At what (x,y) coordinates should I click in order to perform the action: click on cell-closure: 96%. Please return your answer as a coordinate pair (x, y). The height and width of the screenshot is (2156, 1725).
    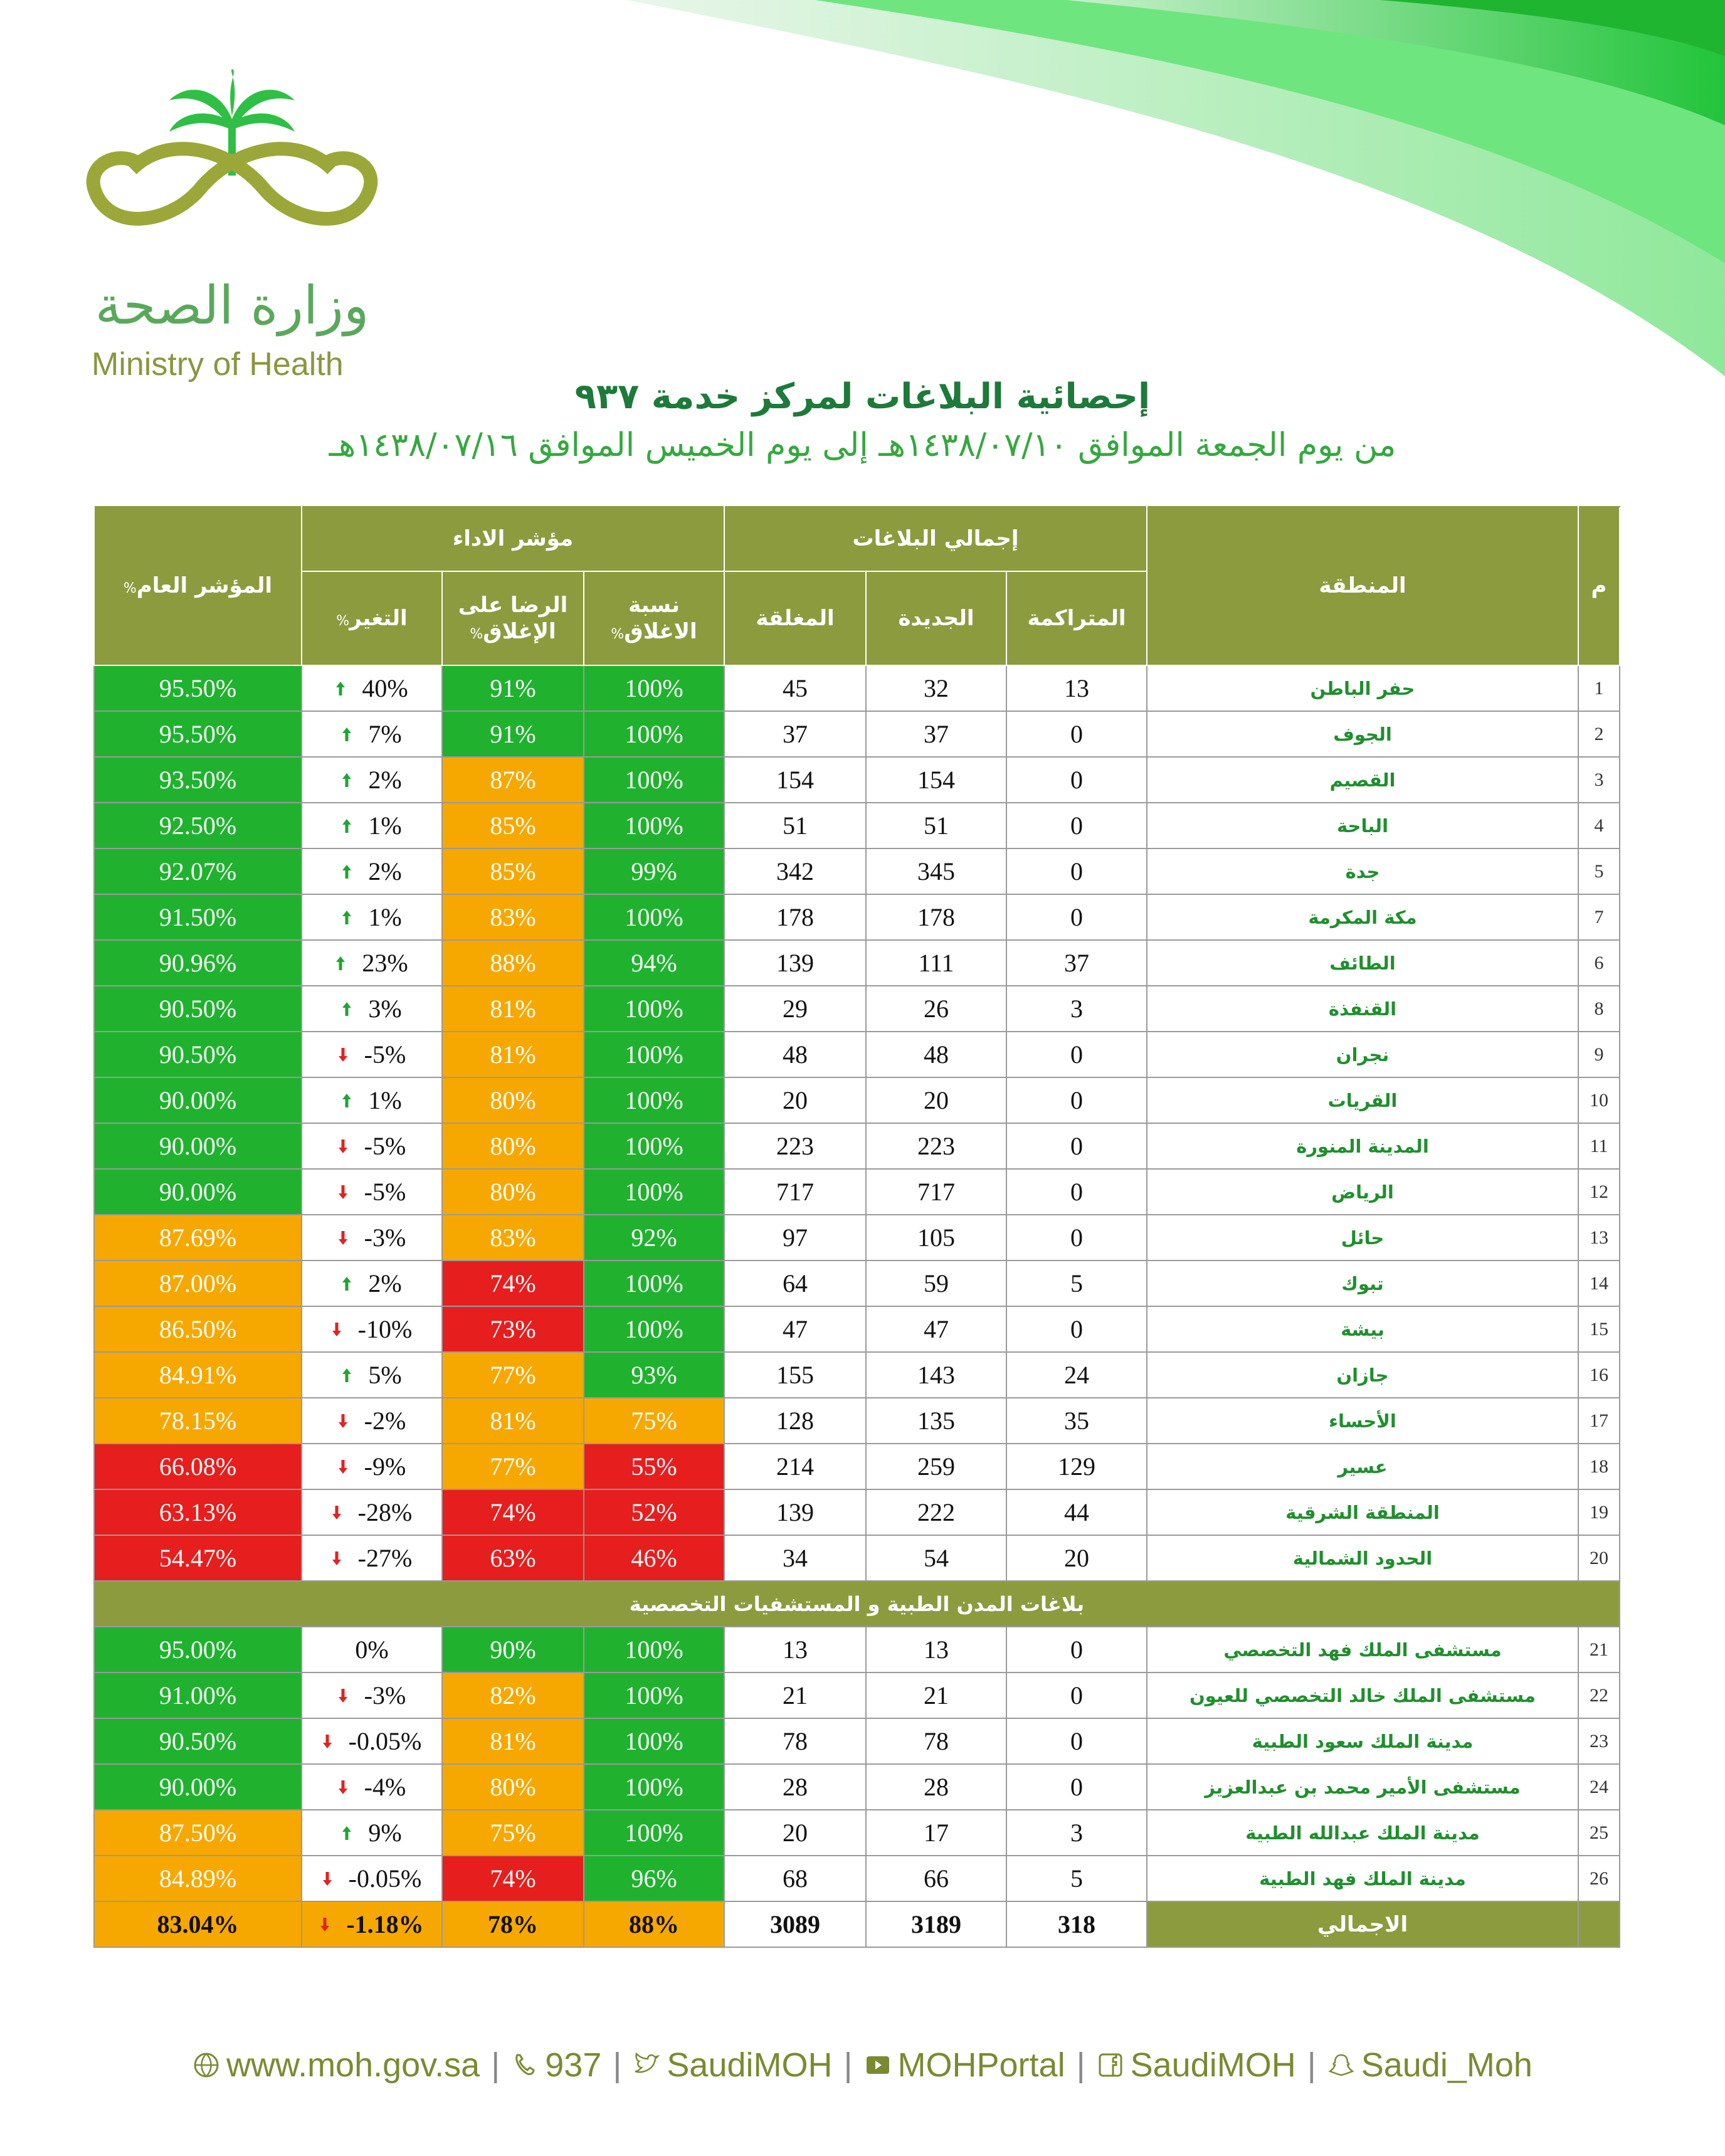
    Looking at the image, I should click on (654, 1878).